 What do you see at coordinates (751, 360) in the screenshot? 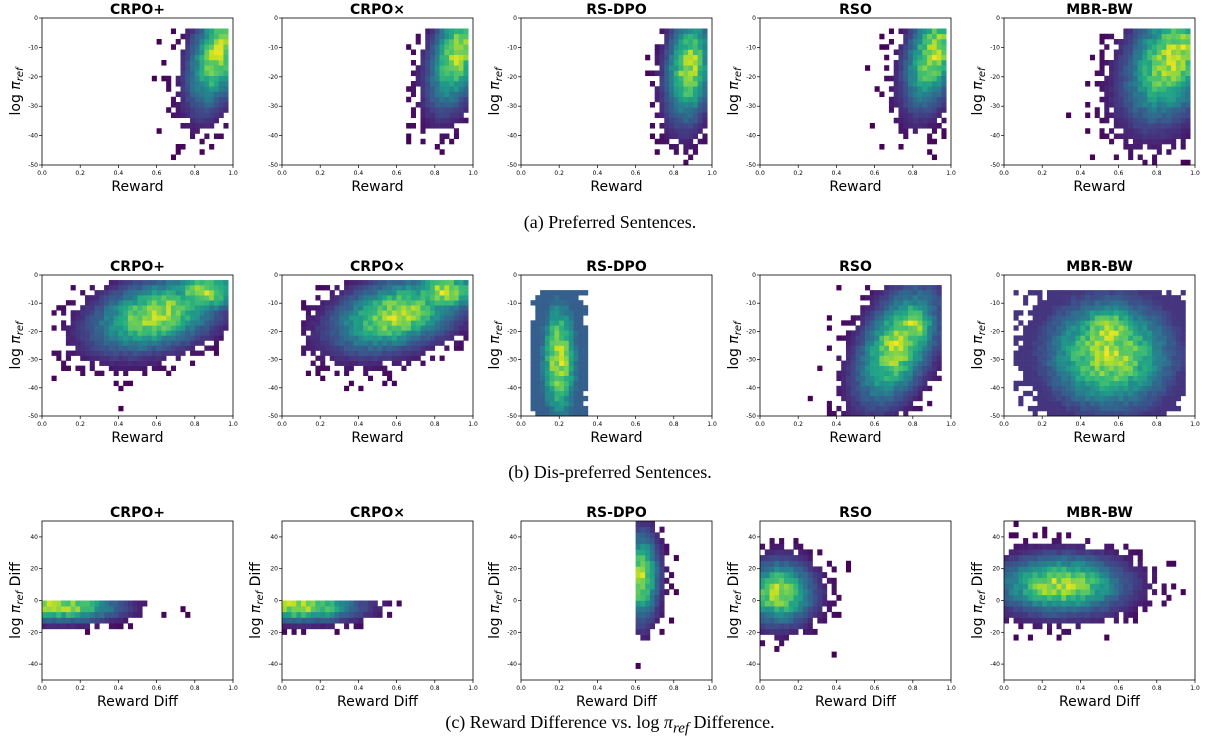
I see `y-tick-label: -30` at bounding box center [751, 360].